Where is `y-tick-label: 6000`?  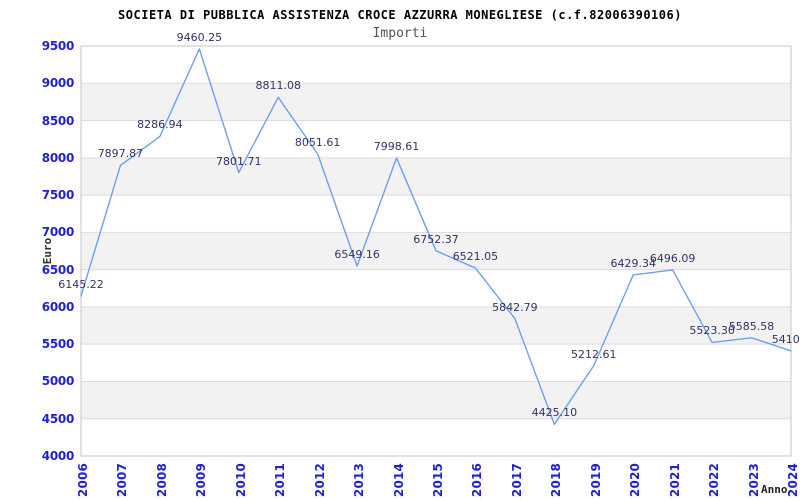 y-tick-label: 6000 is located at coordinates (58, 306).